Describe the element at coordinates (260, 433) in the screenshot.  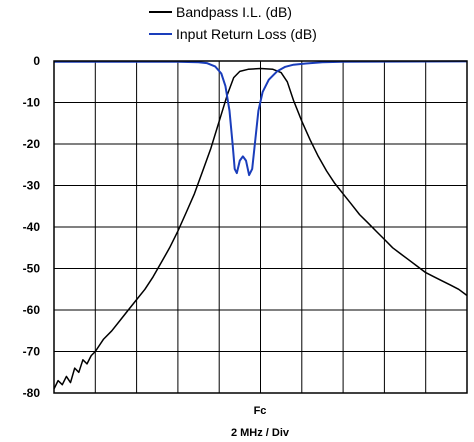
I see `x-axis-label: 2 MHz / Div` at that location.